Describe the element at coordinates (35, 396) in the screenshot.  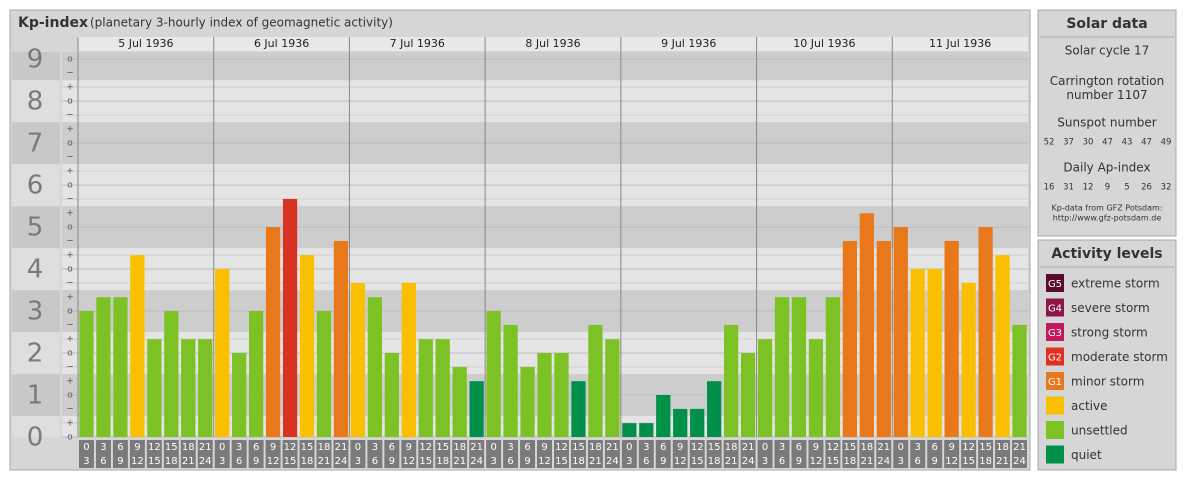
I see `y-tick-label: 1` at that location.